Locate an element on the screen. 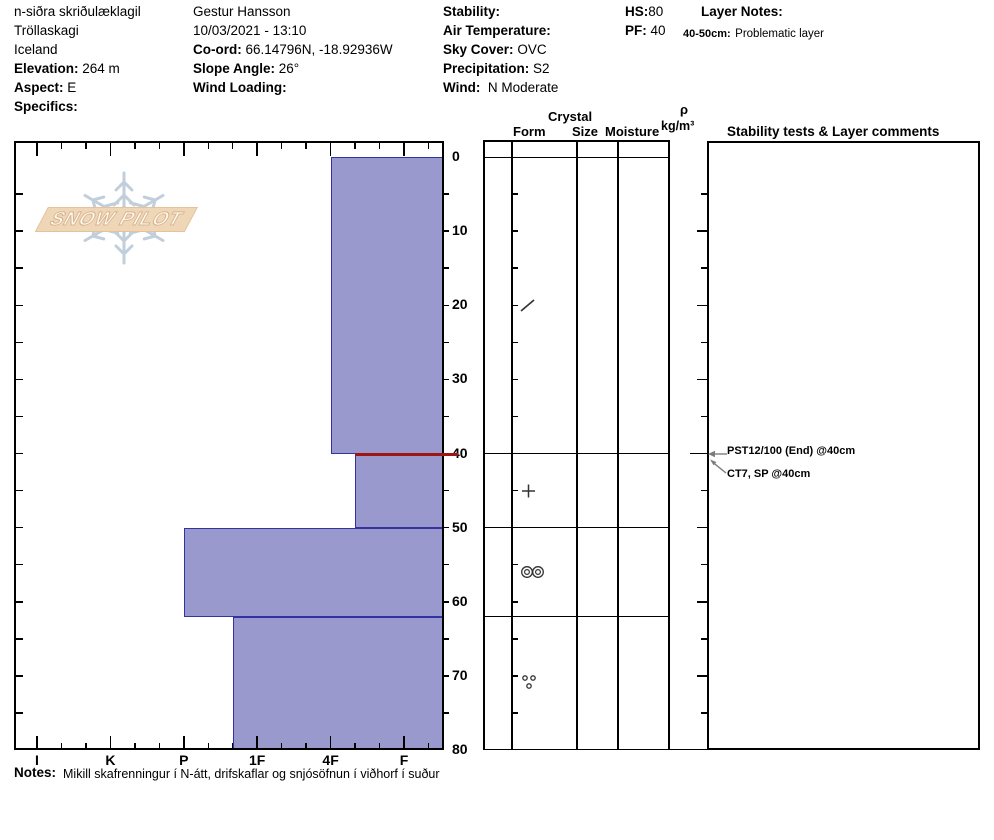 Image resolution: width=994 pixels, height=840 pixels. observation-datetime: 10/03/2021 - 13:10 is located at coordinates (250, 30).